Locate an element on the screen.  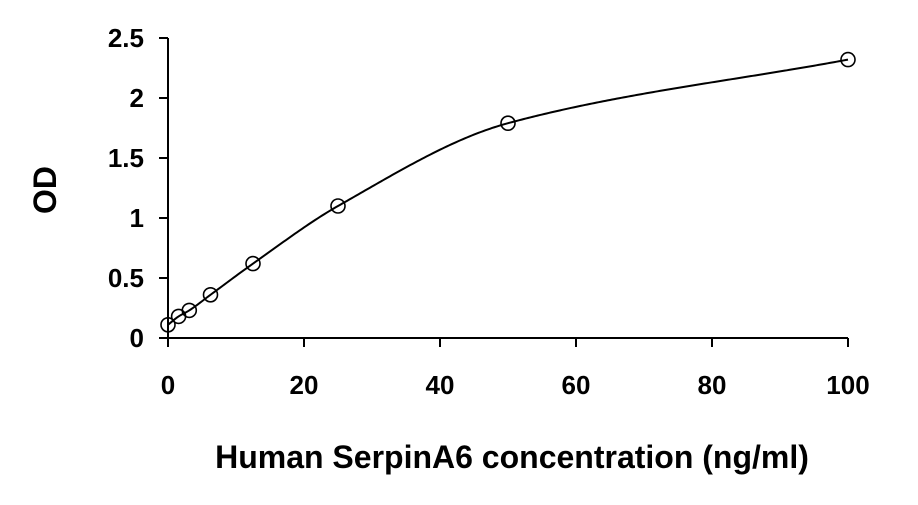
x-axis-ticks: 0 20 40 60 80 100 is located at coordinates (515, 369).